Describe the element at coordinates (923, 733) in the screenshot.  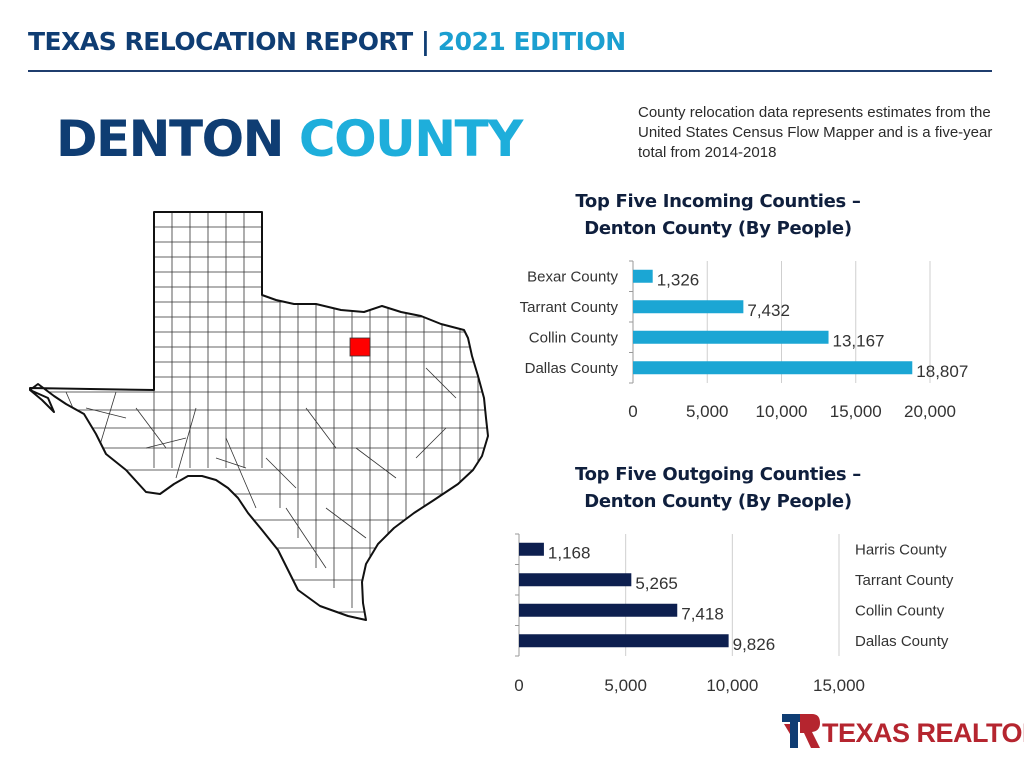
I see `logo-wordmark: TEXAS REALTORS` at that location.